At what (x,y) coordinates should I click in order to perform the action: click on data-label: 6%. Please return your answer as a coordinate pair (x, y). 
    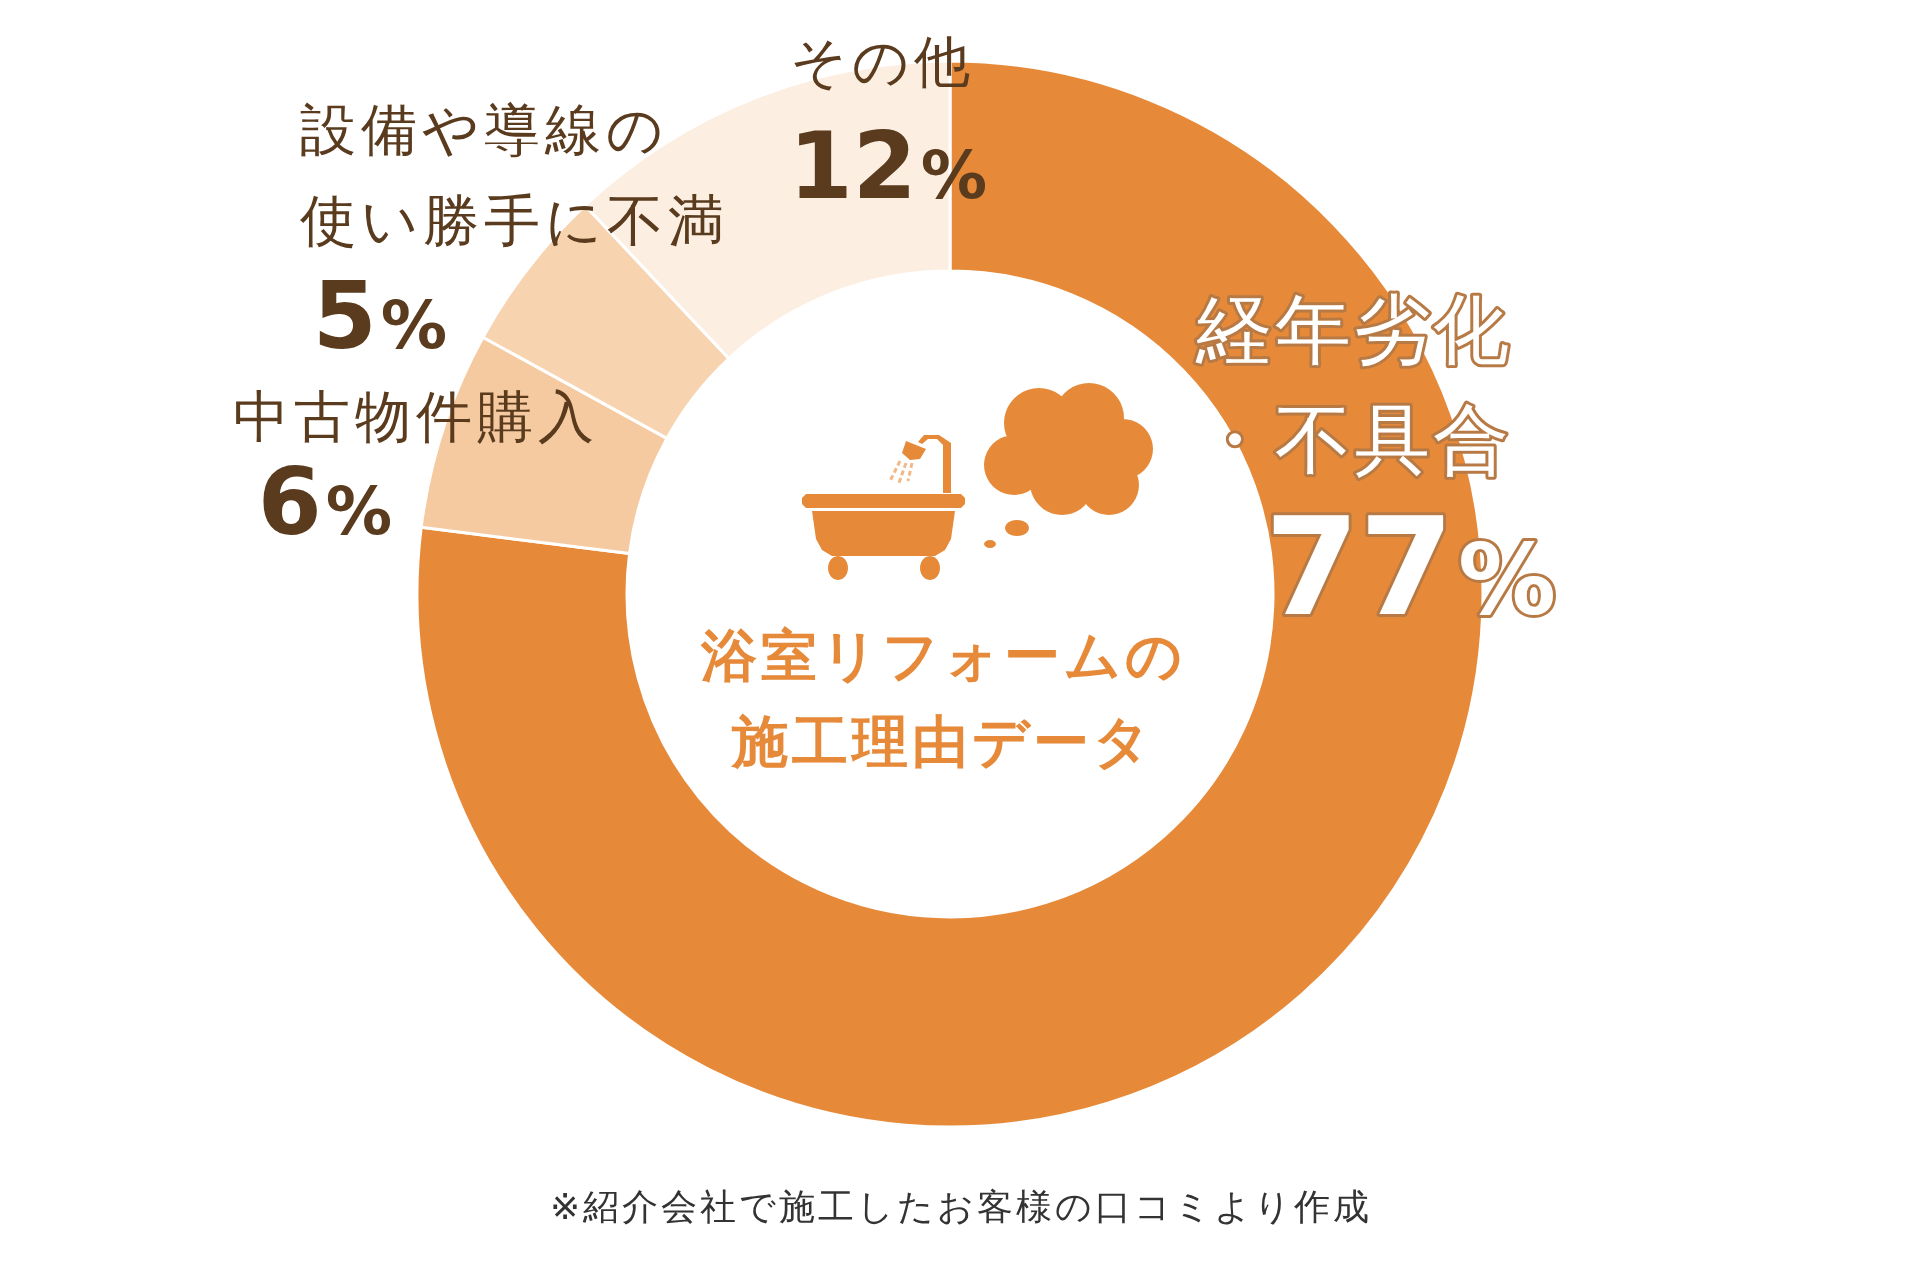
    Looking at the image, I should click on (325, 502).